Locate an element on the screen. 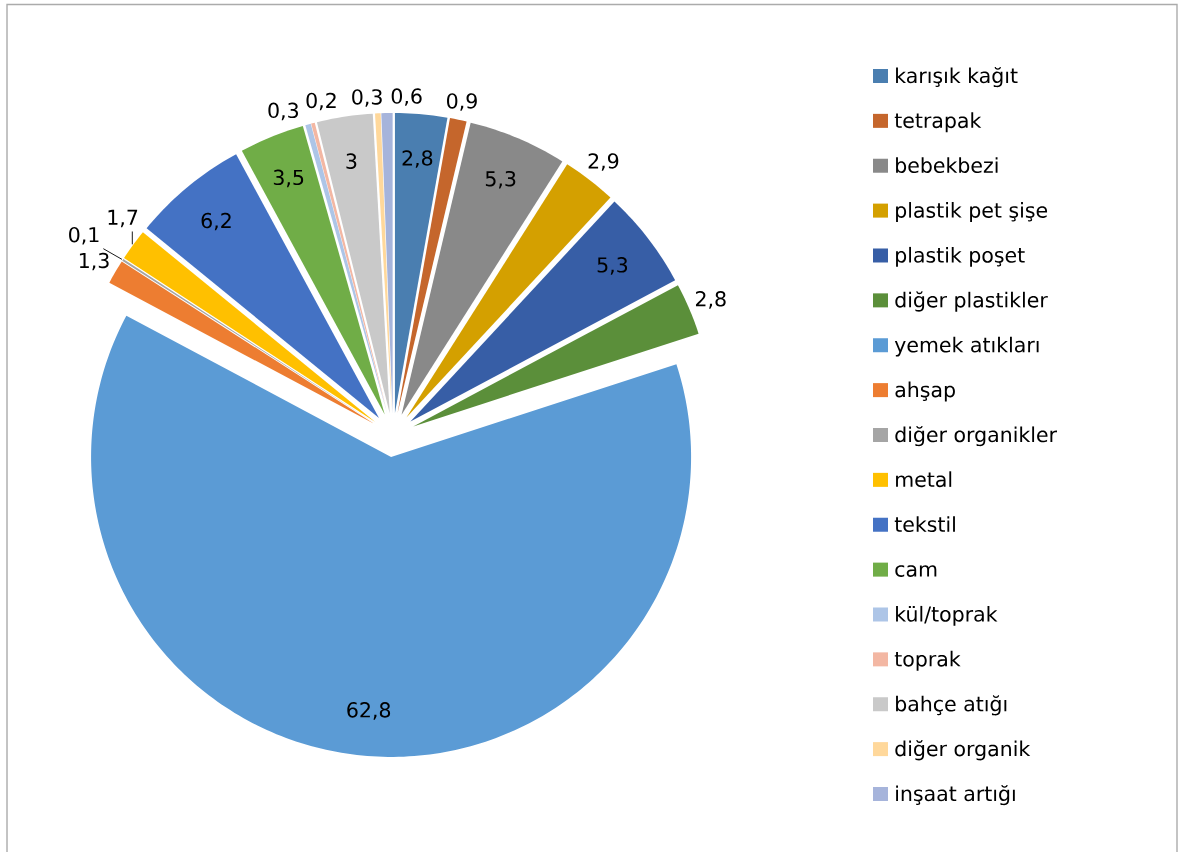  legend-label: diğer organik is located at coordinates (963, 750).